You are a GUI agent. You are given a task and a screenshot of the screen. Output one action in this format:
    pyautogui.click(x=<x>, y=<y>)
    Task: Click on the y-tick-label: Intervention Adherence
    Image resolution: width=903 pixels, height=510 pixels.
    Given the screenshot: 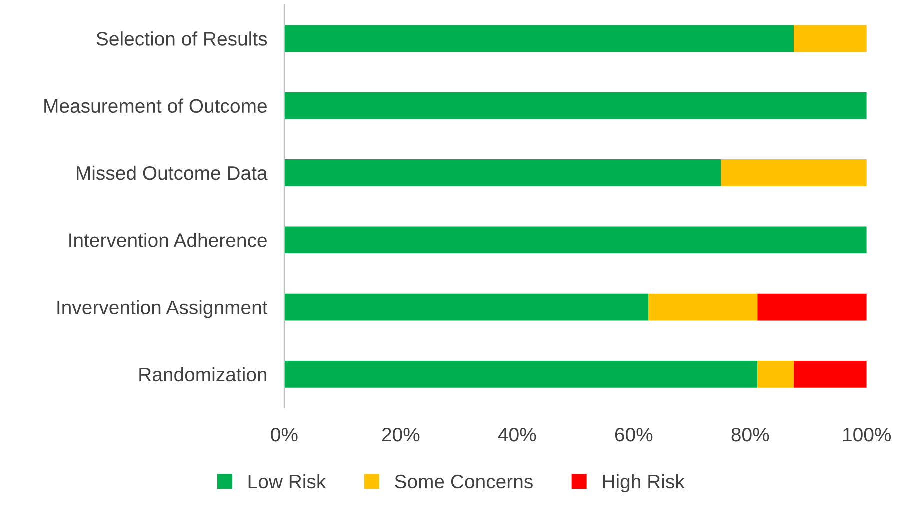 What is the action you would take?
    pyautogui.click(x=168, y=240)
    